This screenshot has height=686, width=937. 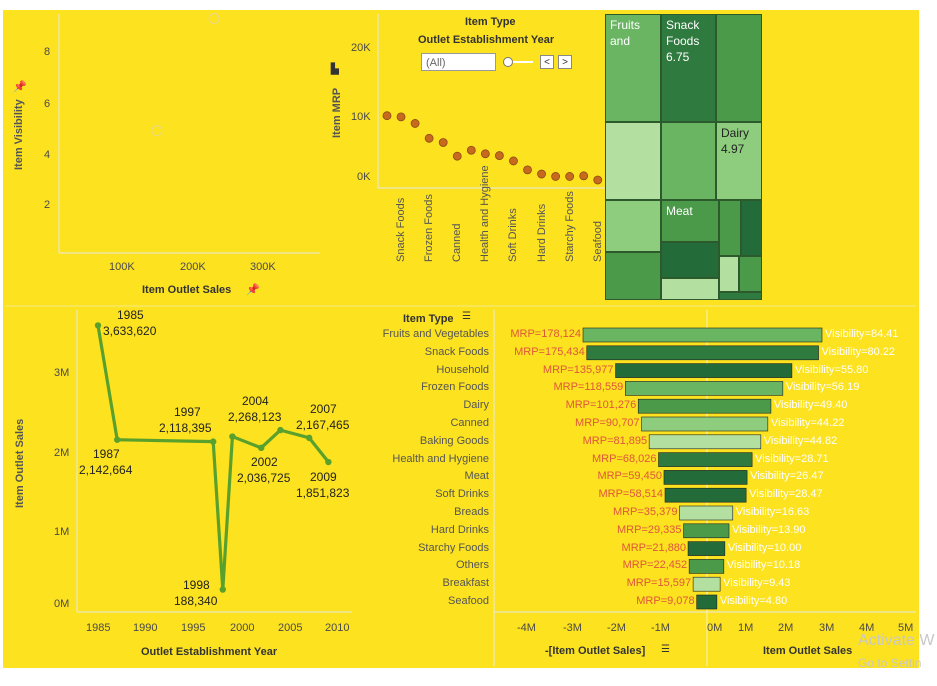 What do you see at coordinates (47, 104) in the screenshot?
I see `scatter-ytick: 6` at bounding box center [47, 104].